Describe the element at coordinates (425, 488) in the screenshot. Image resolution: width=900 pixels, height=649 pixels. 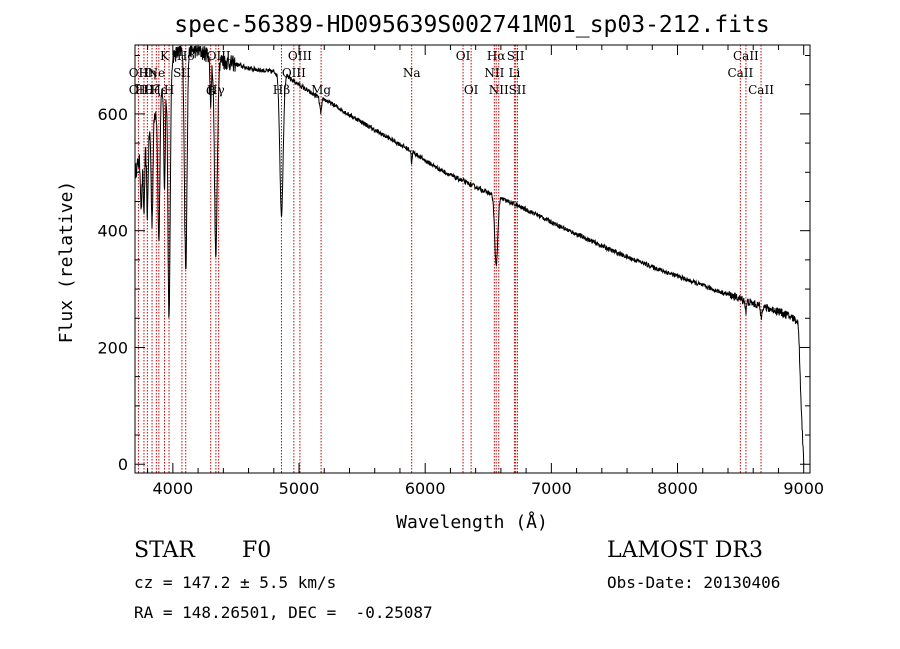
I see `x-tick-label: 6000` at that location.